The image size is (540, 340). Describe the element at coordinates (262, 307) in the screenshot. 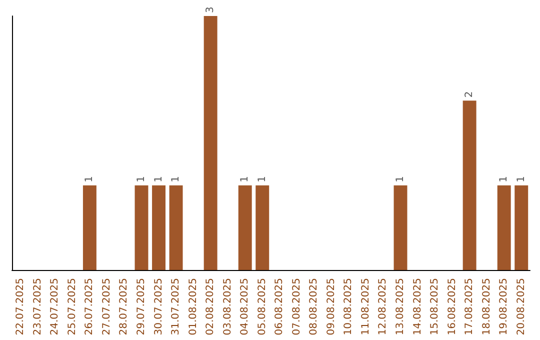

I see `x-tick-label: 05.08.2025` at that location.